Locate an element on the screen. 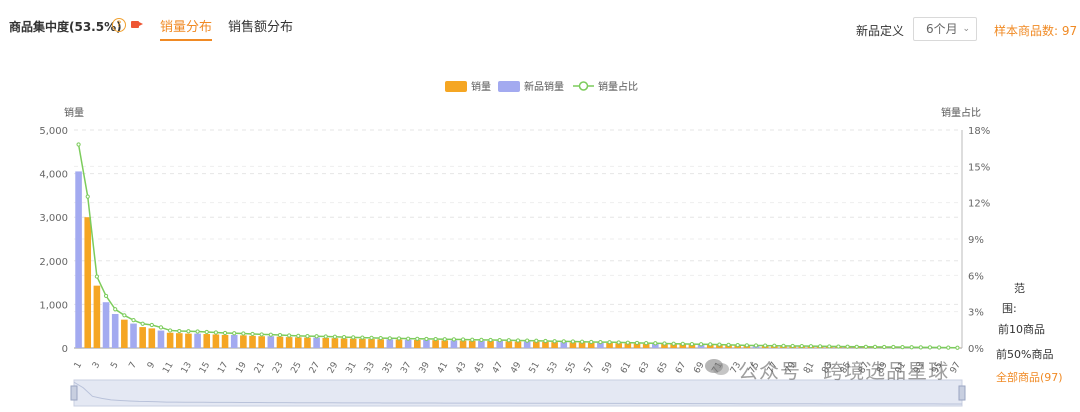  chevron-down-icon: ⌄ is located at coordinates (966, 29).